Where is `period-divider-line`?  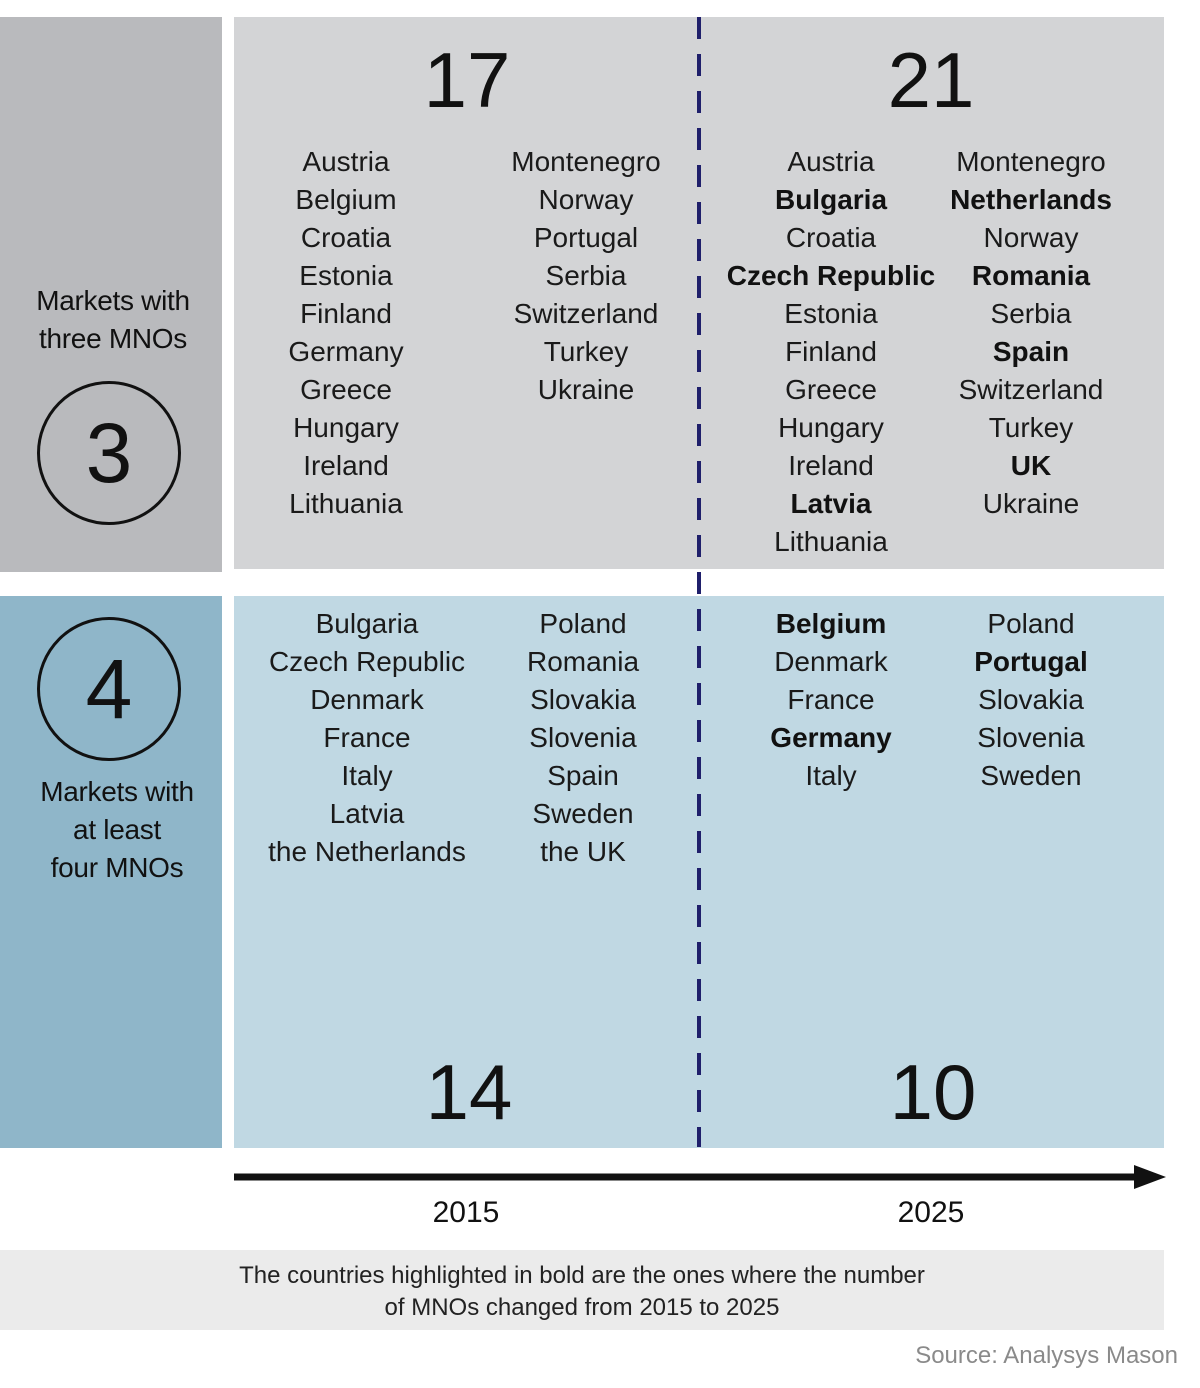
period-divider-line is located at coordinates (699, 582).